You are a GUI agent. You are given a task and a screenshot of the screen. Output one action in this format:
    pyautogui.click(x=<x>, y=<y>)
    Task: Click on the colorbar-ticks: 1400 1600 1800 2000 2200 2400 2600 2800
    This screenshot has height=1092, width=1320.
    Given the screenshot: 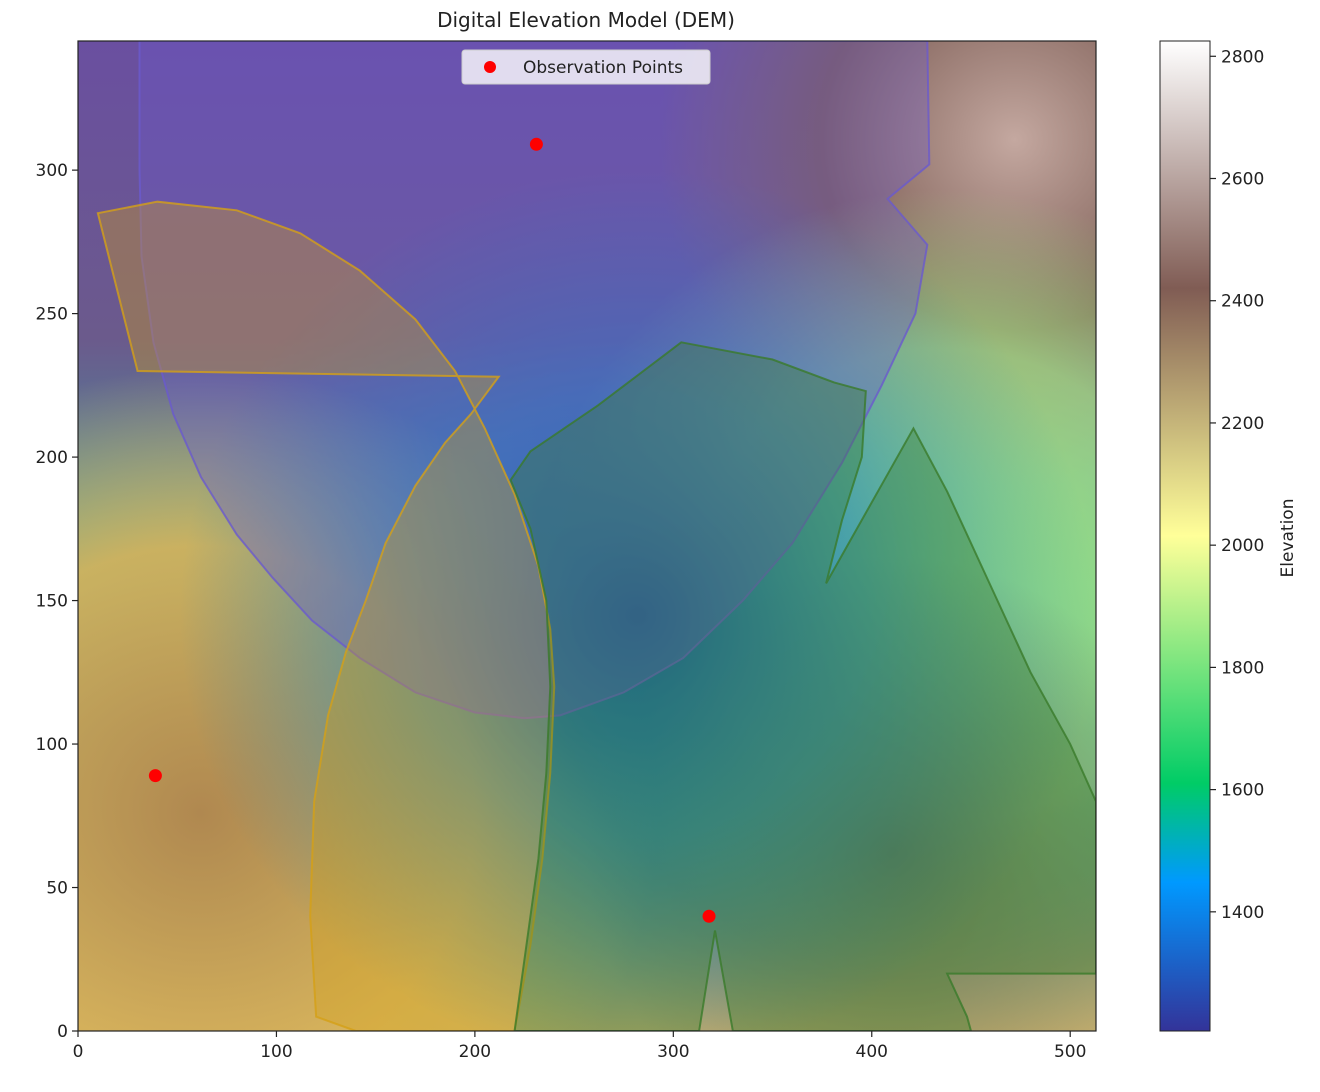 What is the action you would take?
    pyautogui.click(x=1237, y=485)
    